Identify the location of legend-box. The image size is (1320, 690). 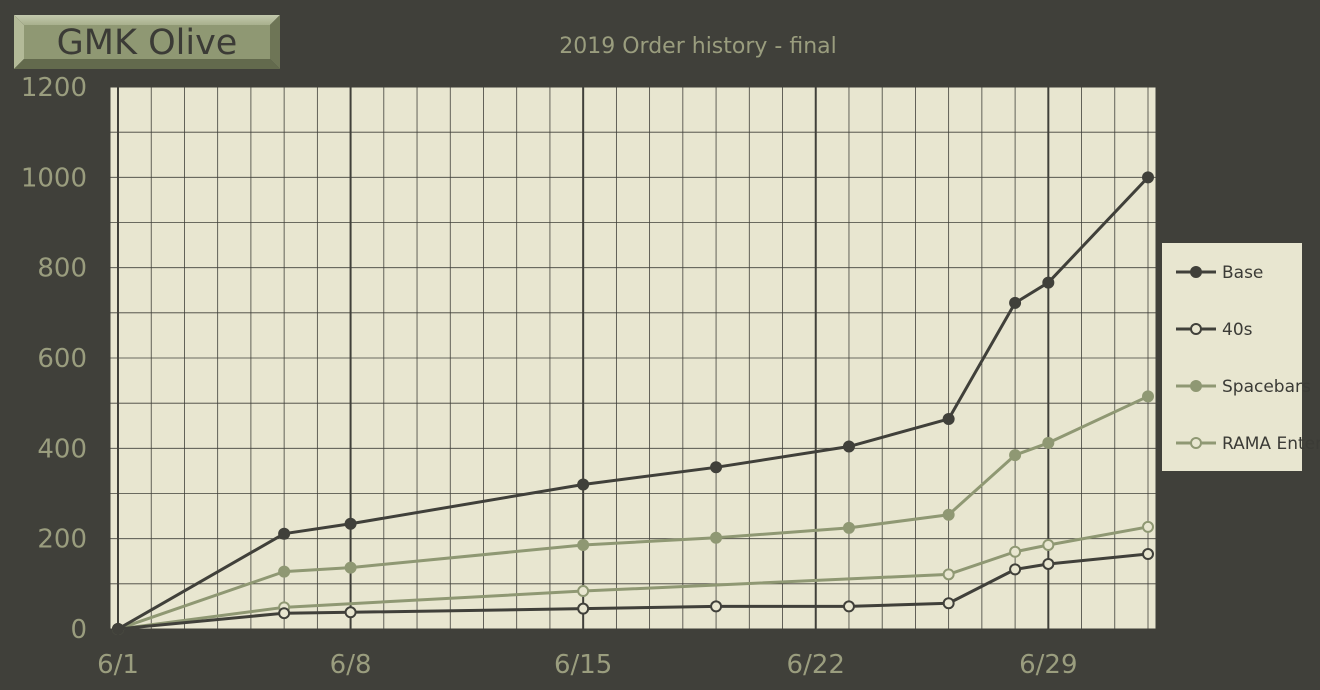
(1232, 357).